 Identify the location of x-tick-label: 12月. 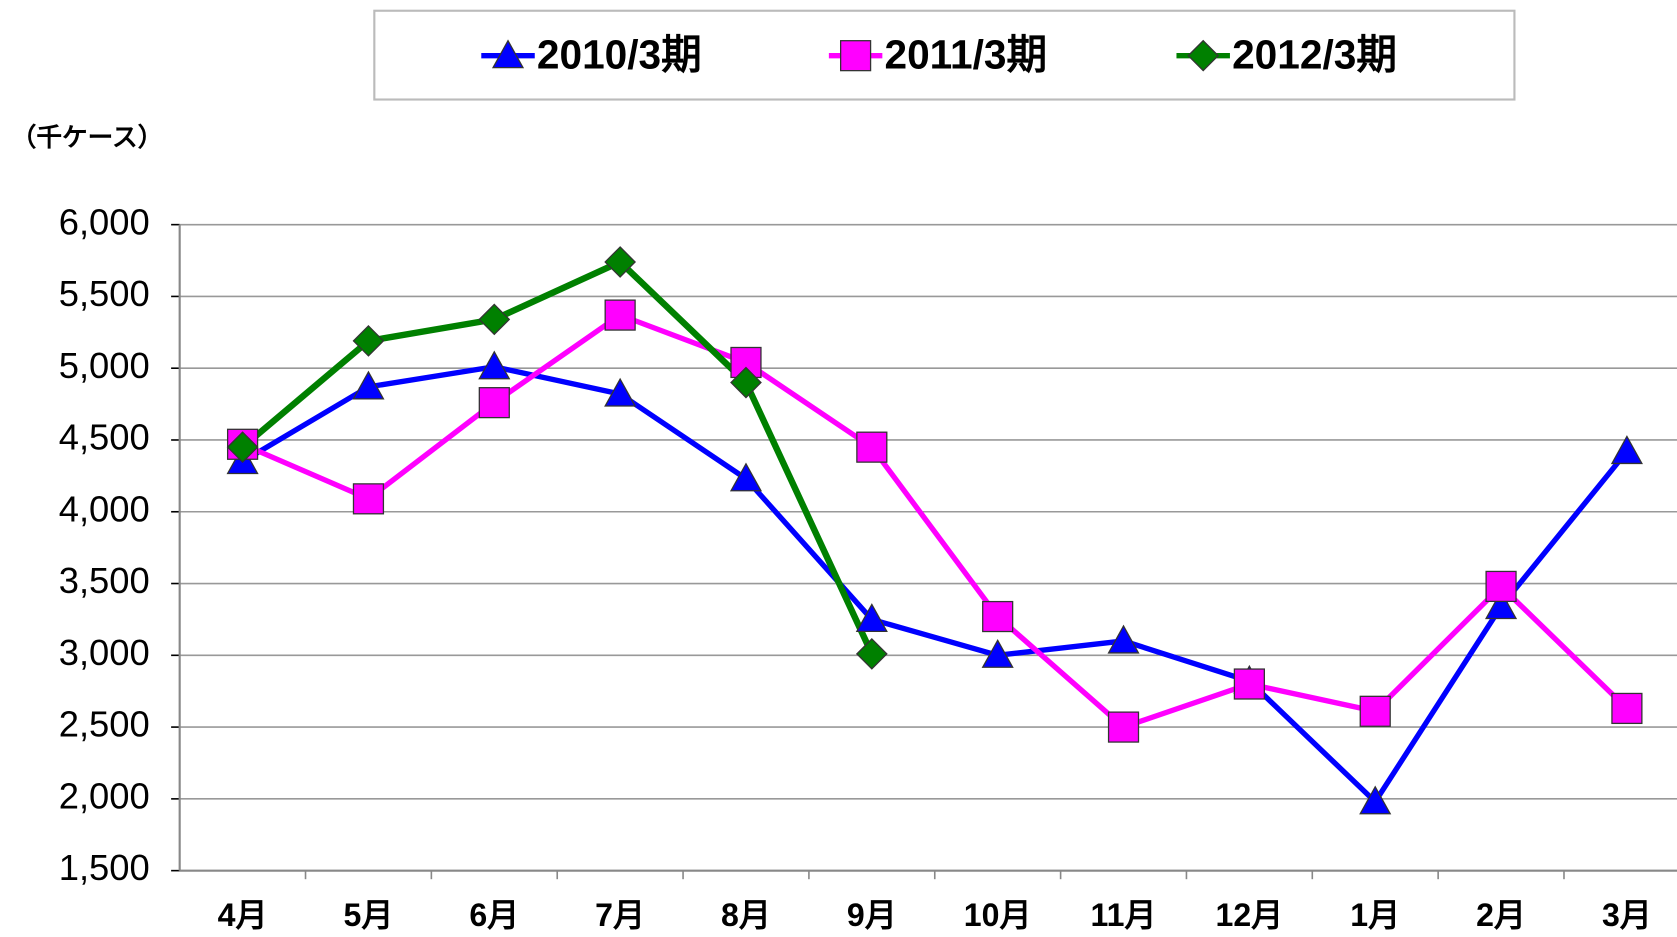
(1249, 915).